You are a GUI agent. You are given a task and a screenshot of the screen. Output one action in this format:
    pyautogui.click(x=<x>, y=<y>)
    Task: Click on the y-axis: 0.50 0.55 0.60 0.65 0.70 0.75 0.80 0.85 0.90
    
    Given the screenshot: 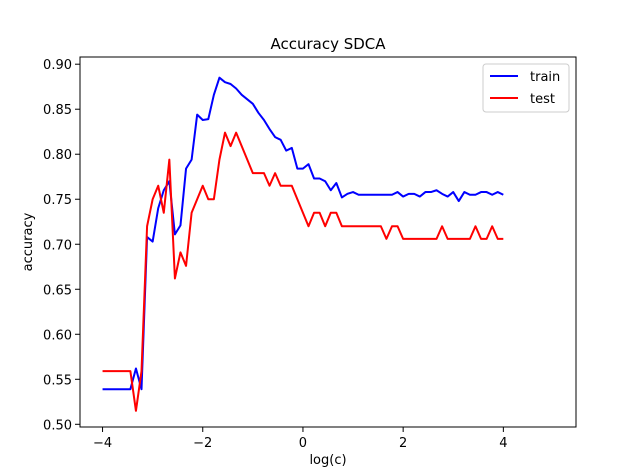 What is the action you would take?
    pyautogui.click(x=61, y=245)
    